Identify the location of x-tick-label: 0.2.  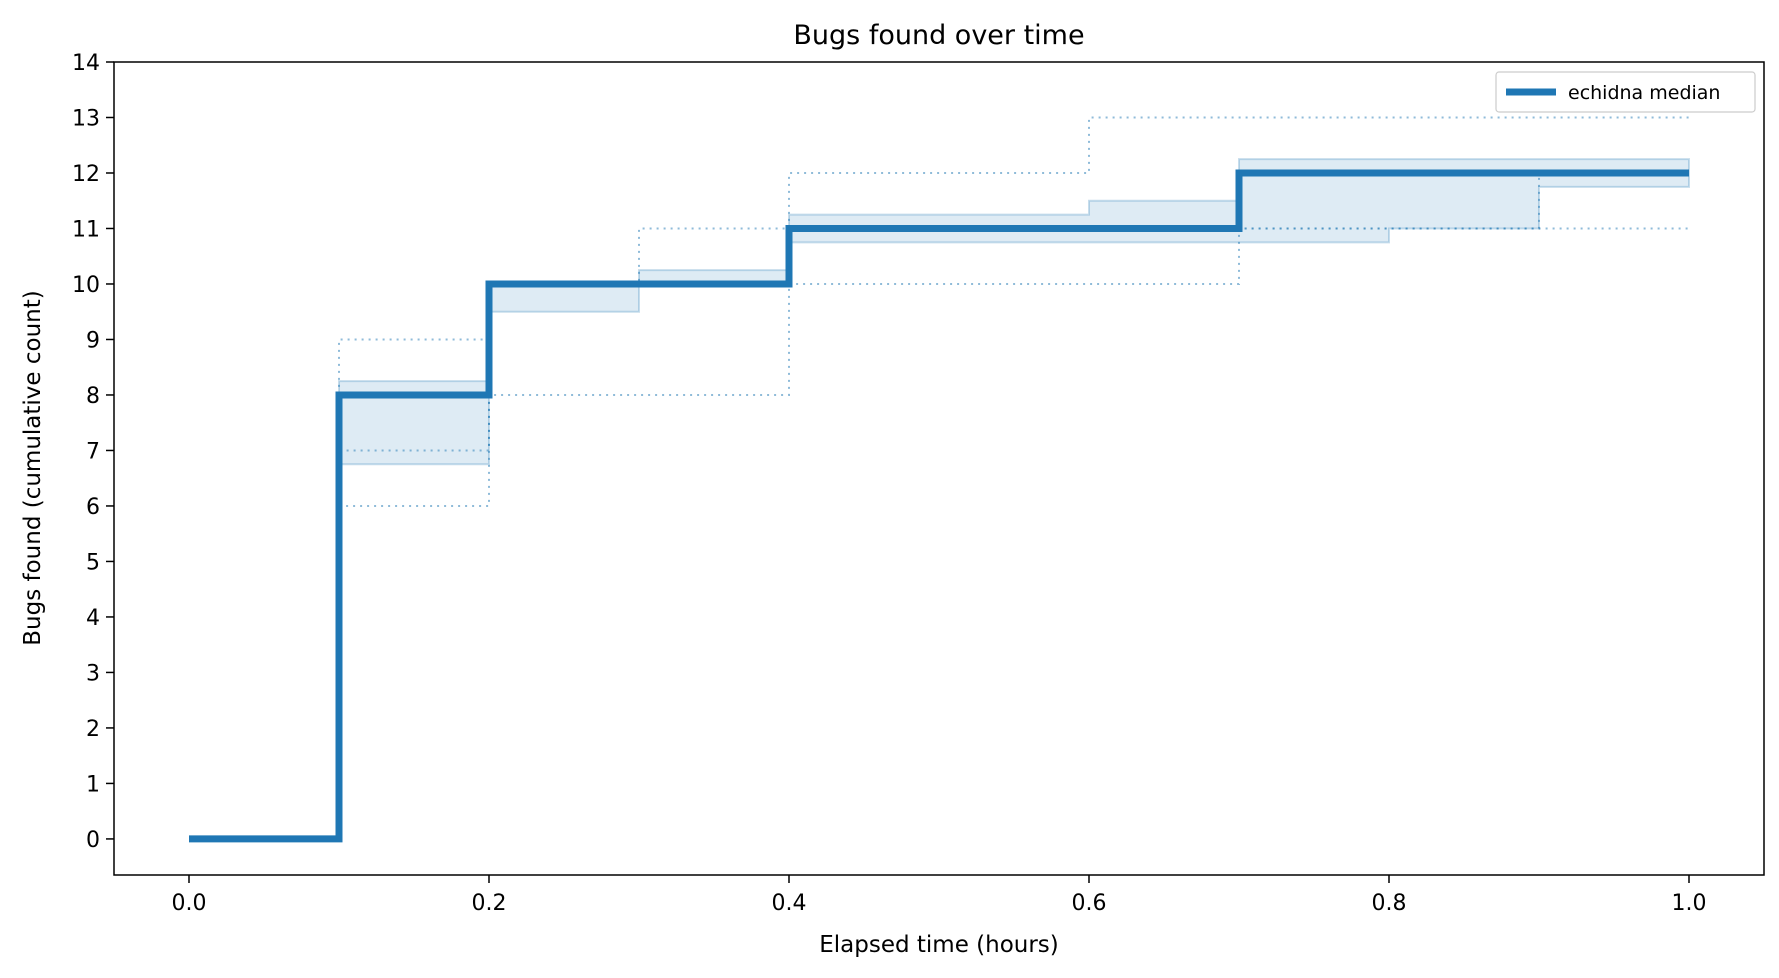
(489, 903).